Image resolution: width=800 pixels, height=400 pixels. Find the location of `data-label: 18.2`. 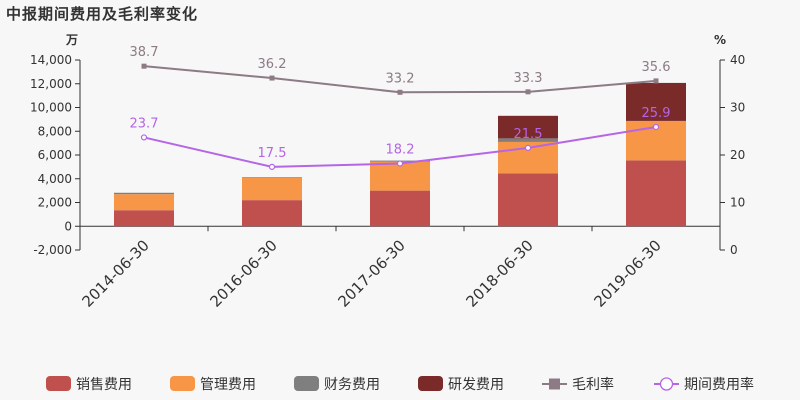

data-label: 18.2 is located at coordinates (400, 150).